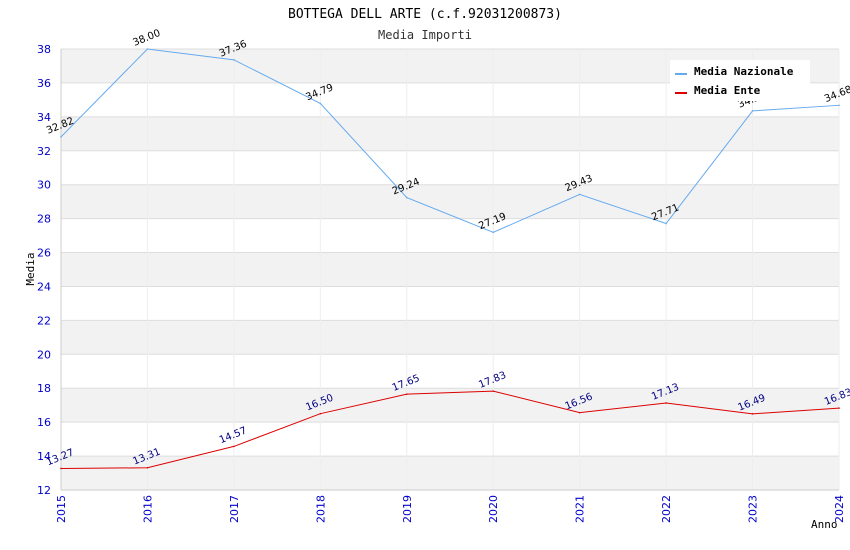 The image size is (850, 550). I want to click on chart-subtitle: Media Importi, so click(425, 35).